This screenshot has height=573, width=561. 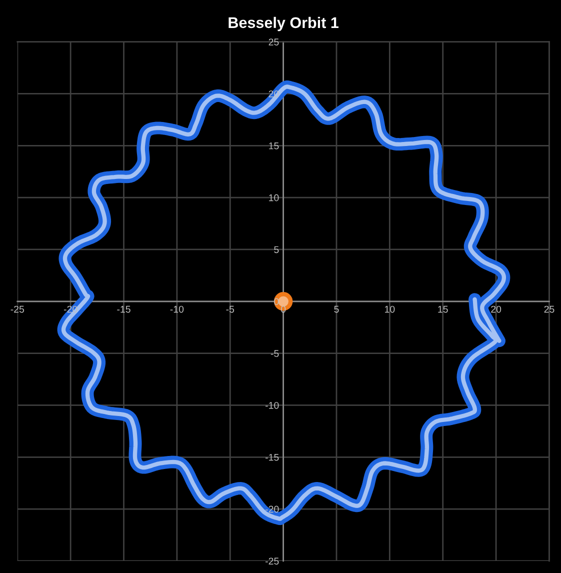 I want to click on y-tick-label: -5, so click(x=274, y=353).